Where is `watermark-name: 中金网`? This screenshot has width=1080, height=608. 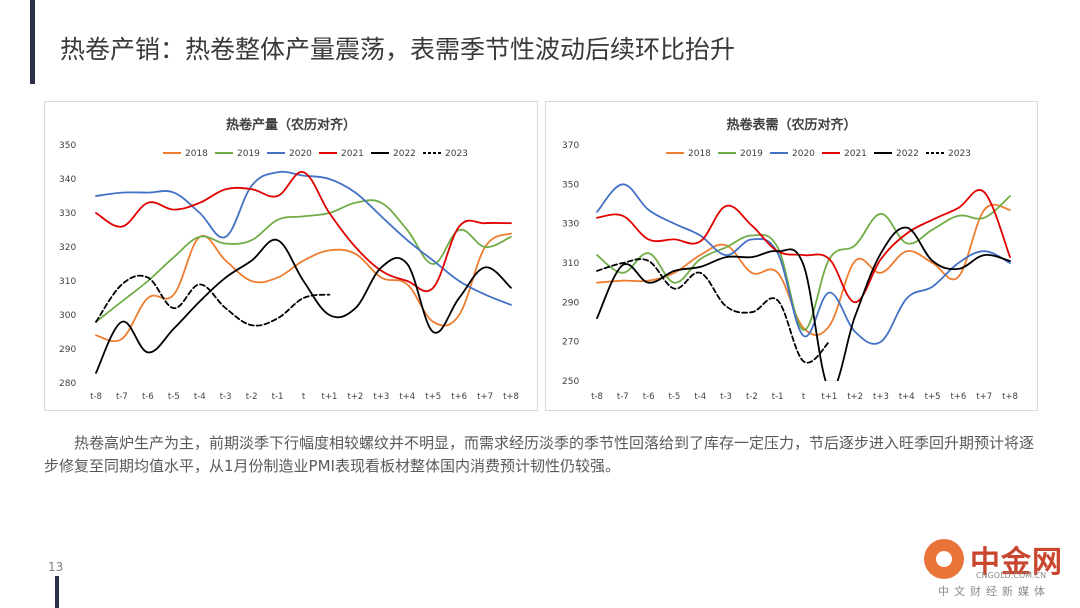
watermark-name: 中金网 is located at coordinates (1016, 562).